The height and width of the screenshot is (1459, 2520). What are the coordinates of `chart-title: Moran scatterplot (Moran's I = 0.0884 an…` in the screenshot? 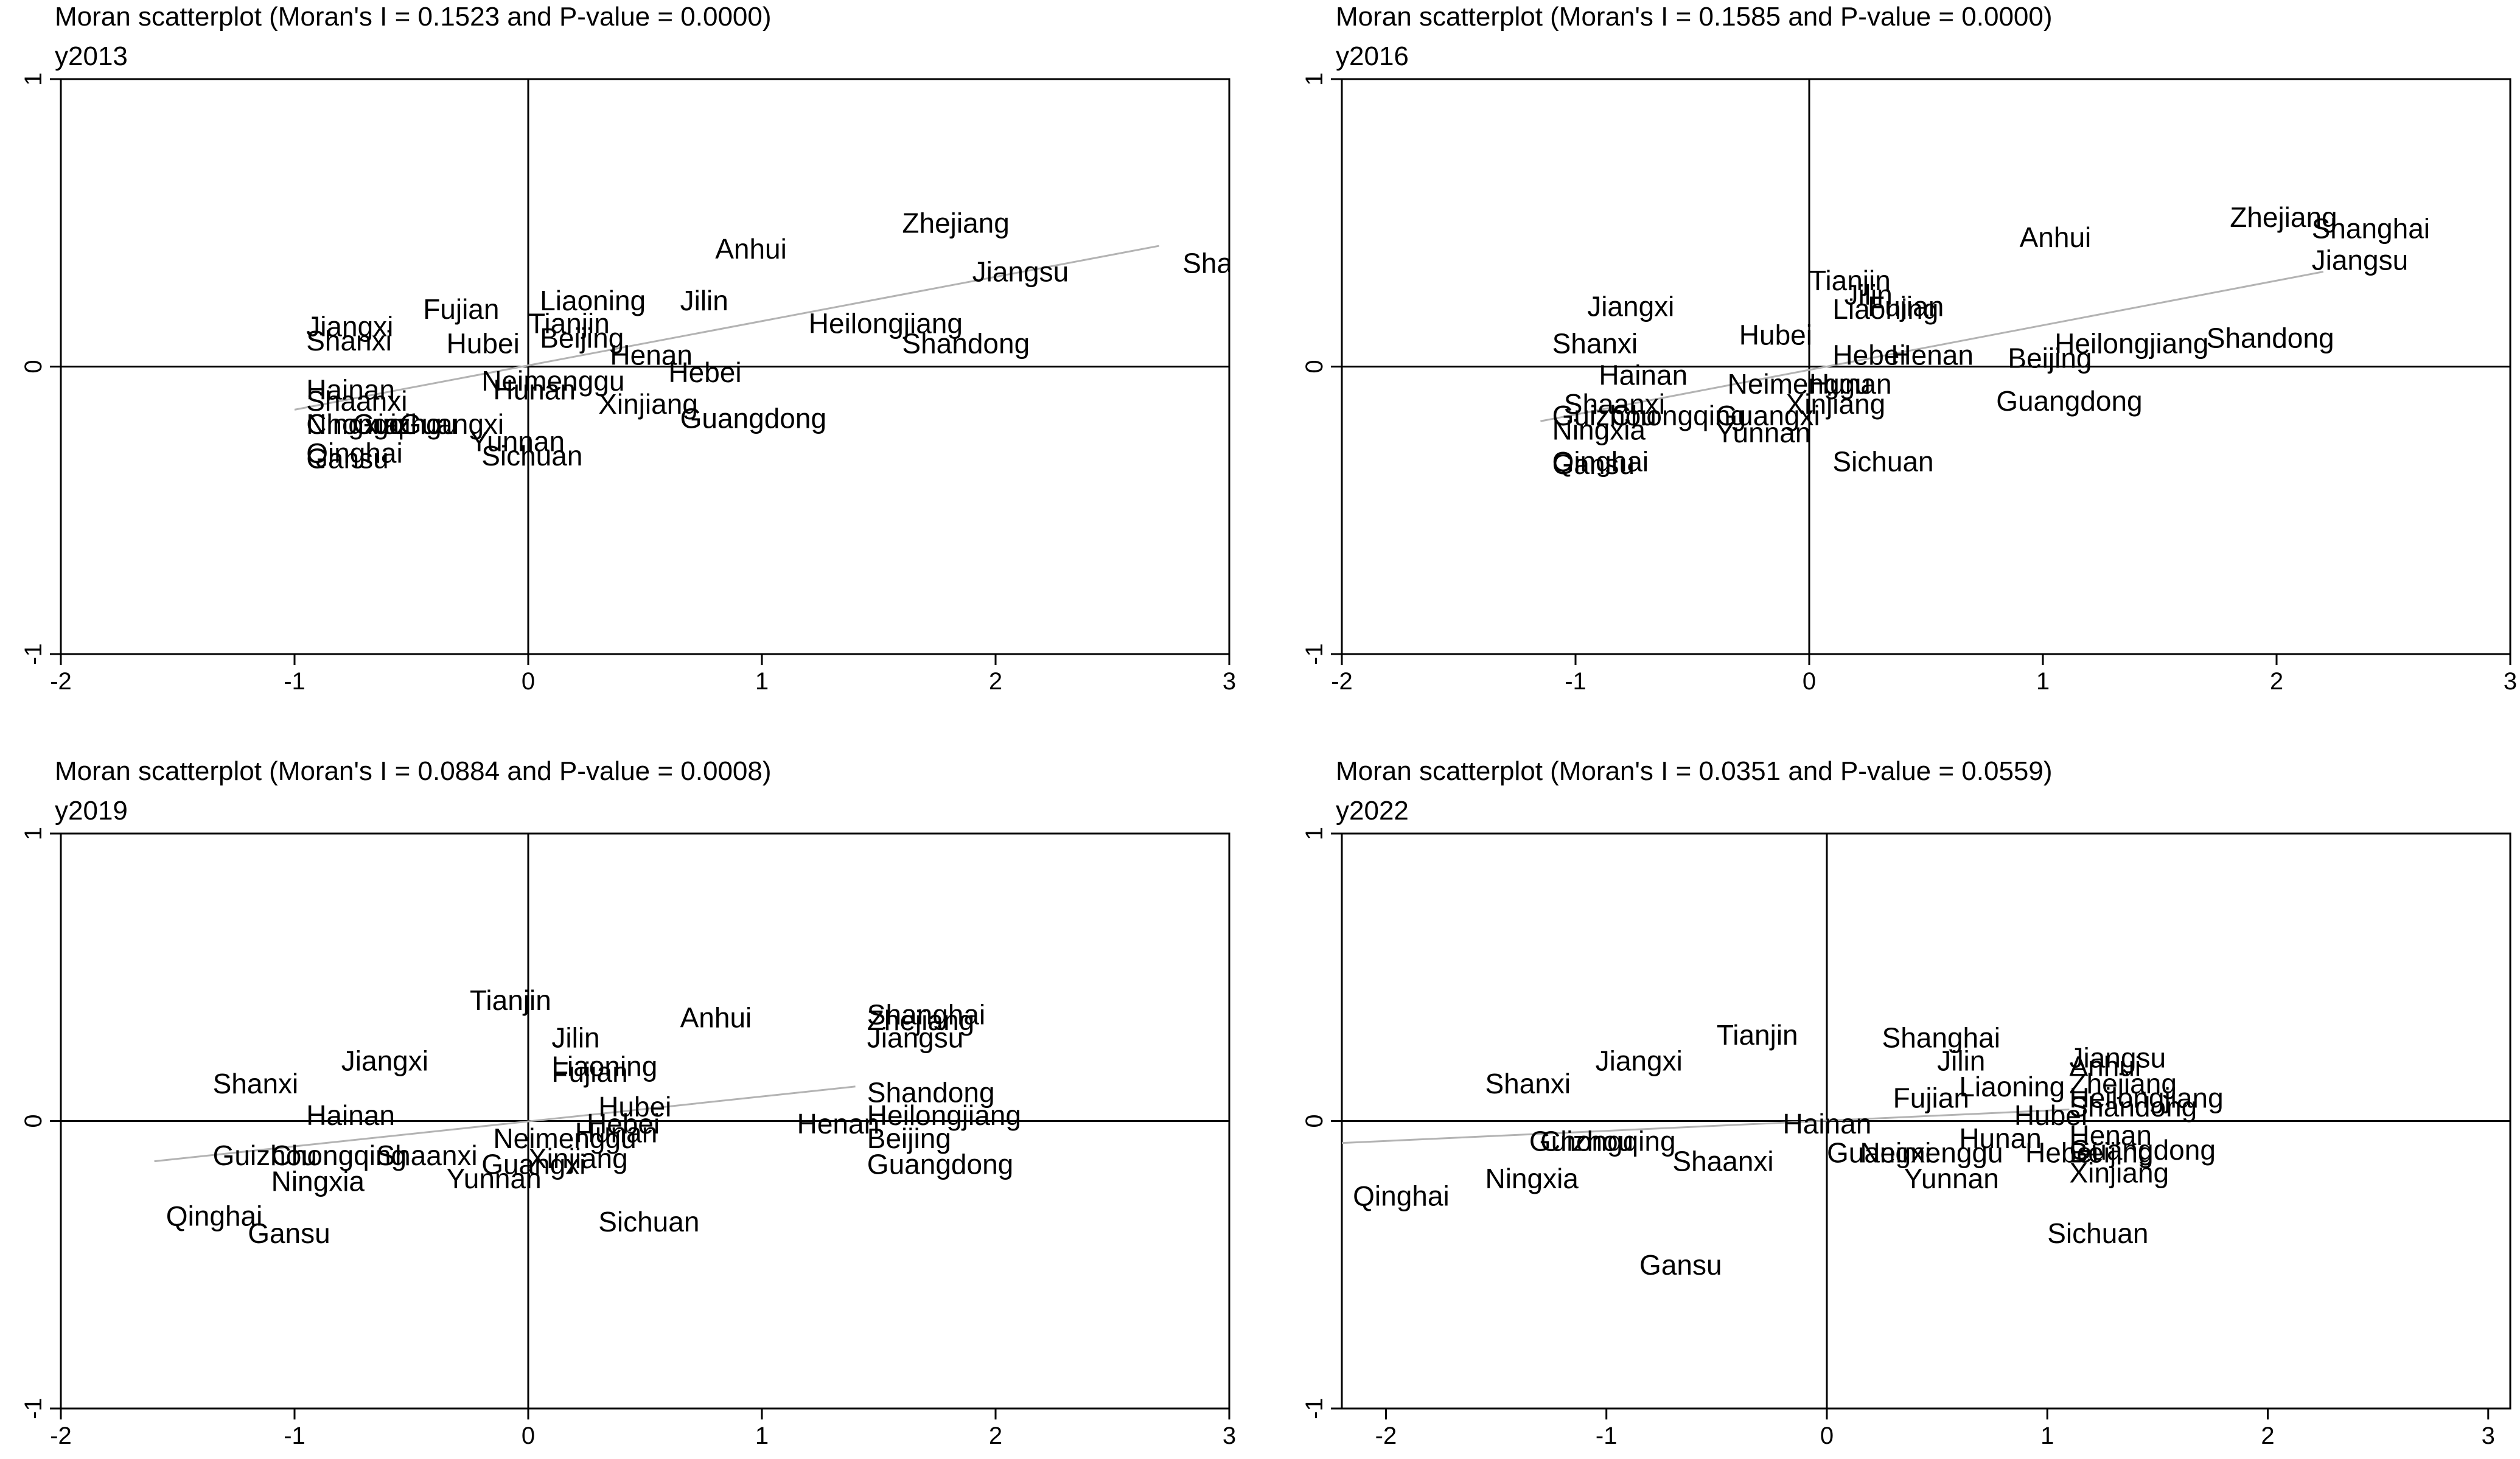 It's located at (413, 771).